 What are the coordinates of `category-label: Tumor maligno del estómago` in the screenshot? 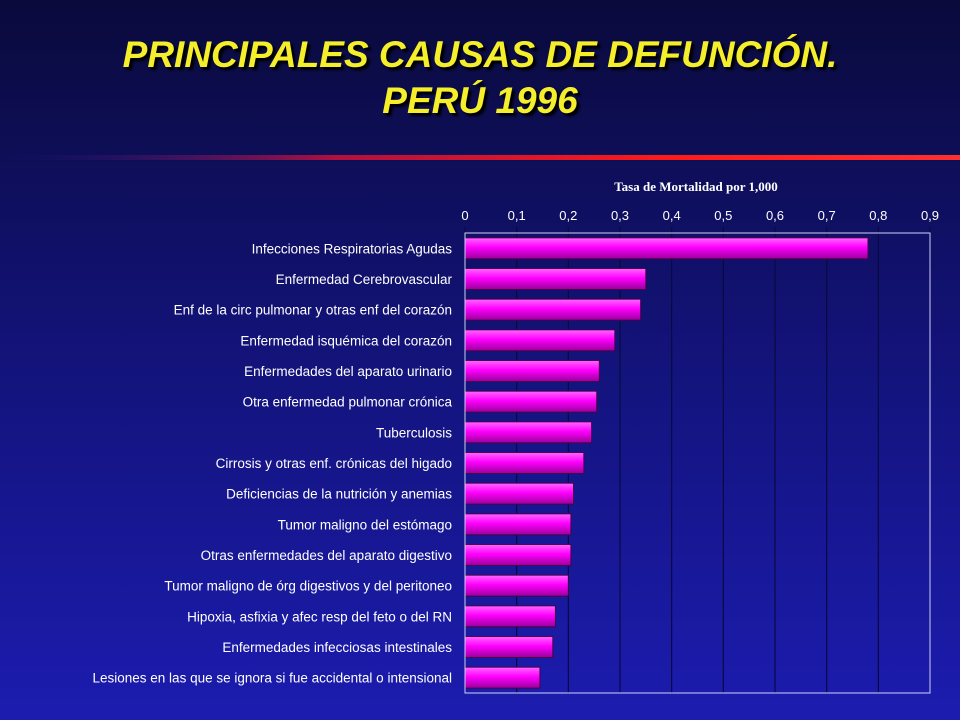 It's located at (365, 524).